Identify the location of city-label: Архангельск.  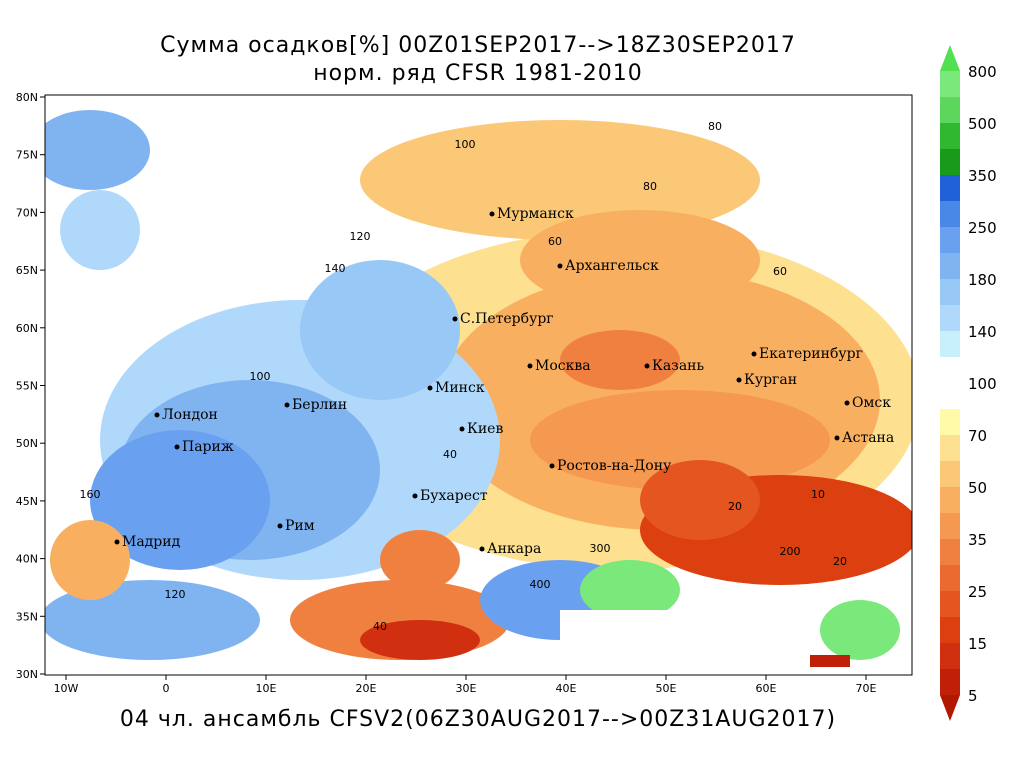
(612, 266).